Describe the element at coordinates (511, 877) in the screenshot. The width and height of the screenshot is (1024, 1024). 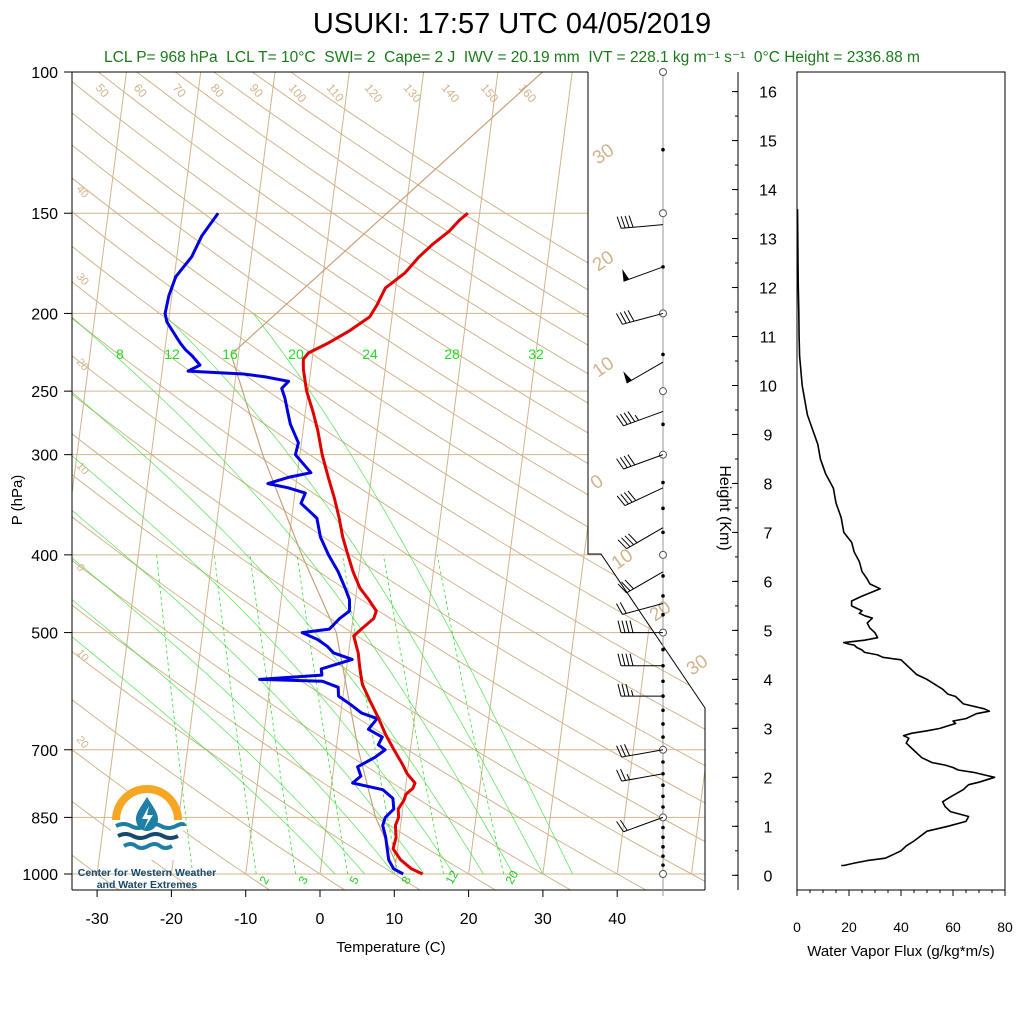
I see `mixing-ratio-label: 20` at that location.